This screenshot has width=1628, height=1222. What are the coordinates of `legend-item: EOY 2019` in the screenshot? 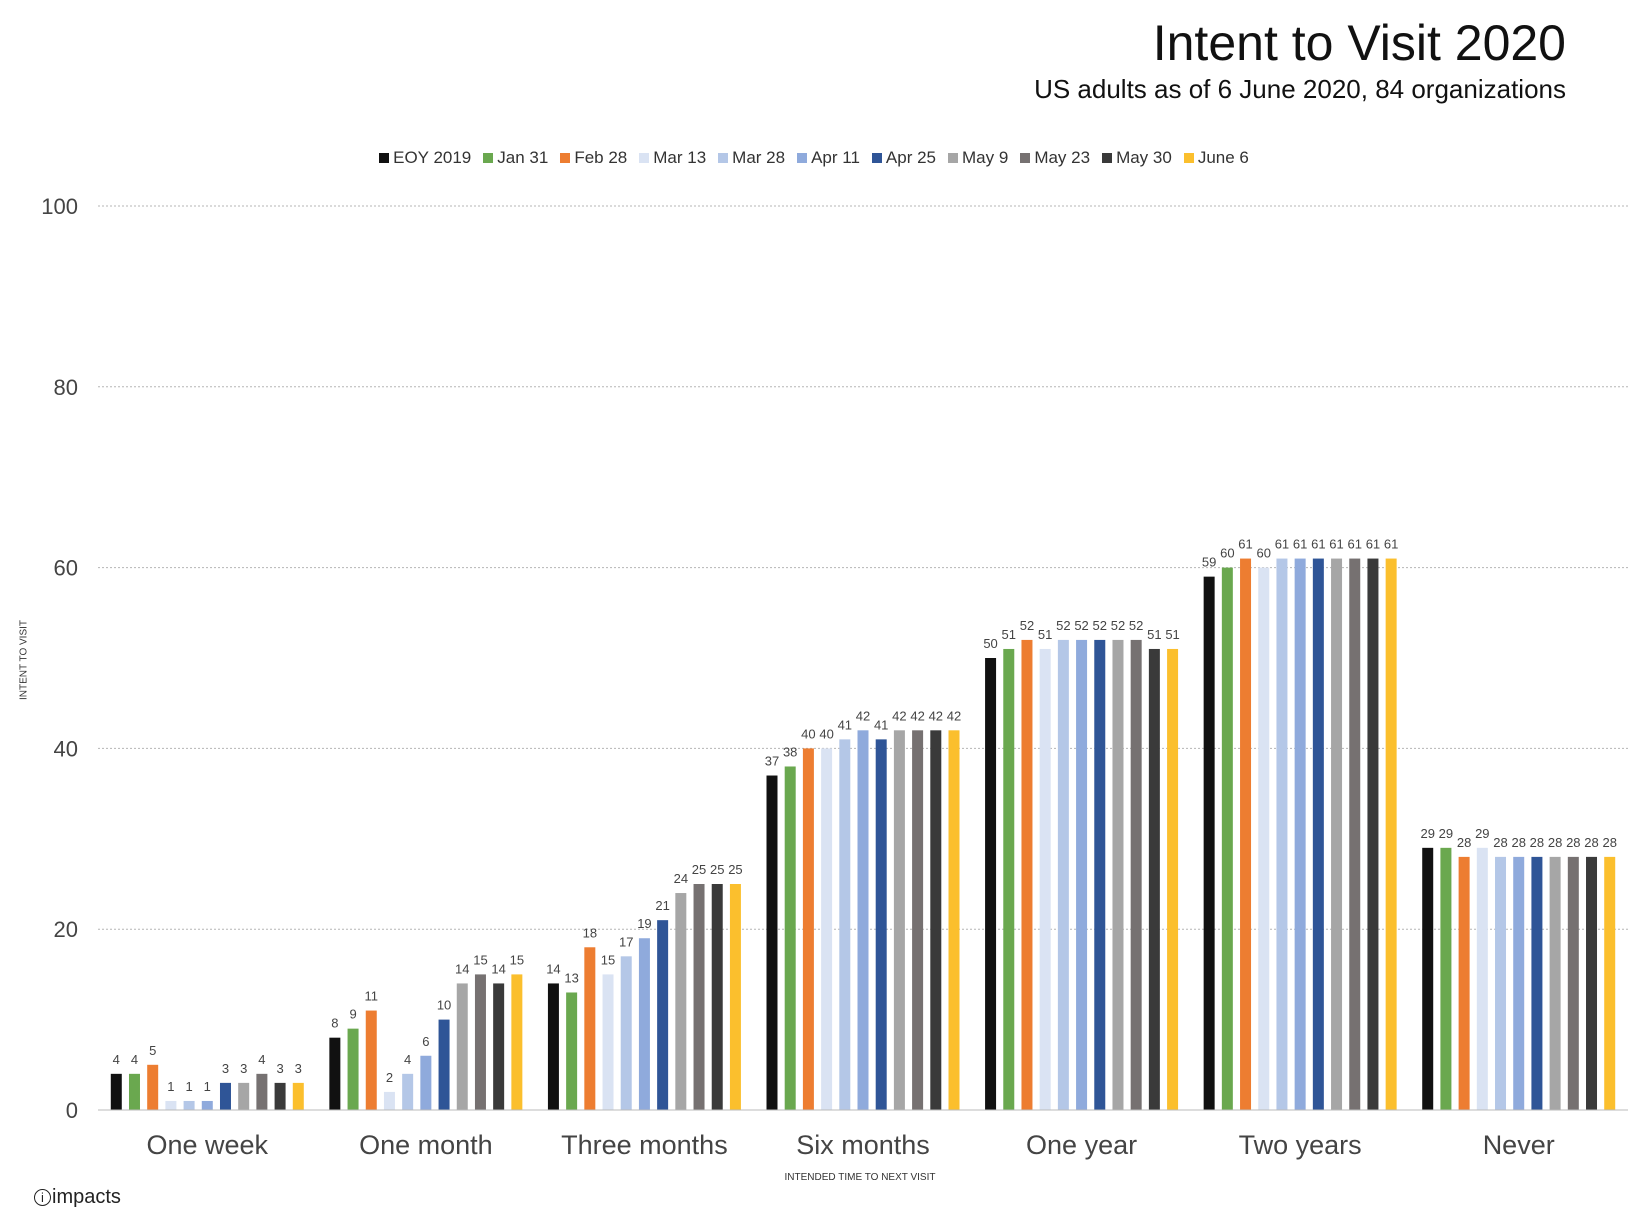 It's located at (425, 158).